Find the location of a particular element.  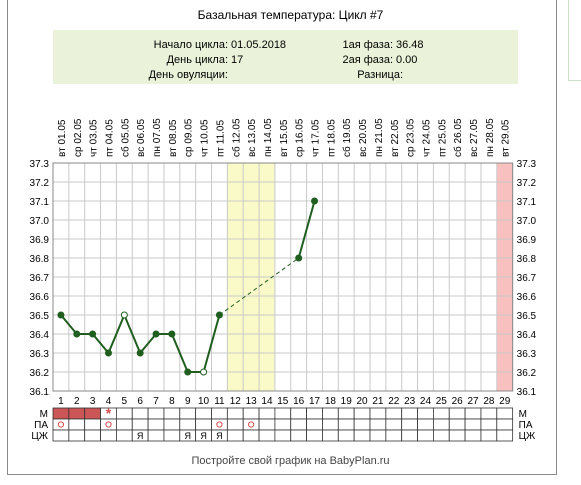

day-number-label: 24 is located at coordinates (426, 401).